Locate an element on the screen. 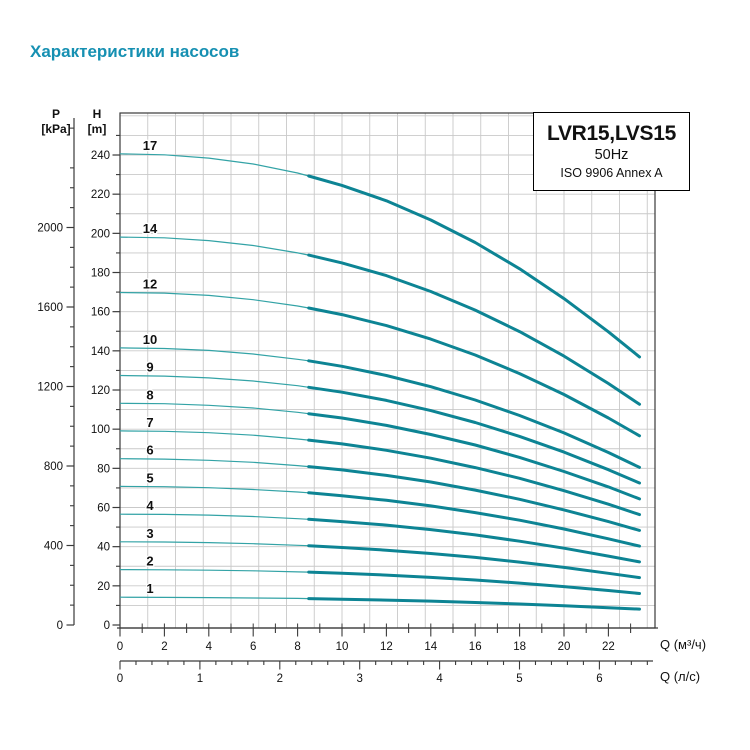 The image size is (750, 750). pump-curve-14-thin is located at coordinates (214, 246).